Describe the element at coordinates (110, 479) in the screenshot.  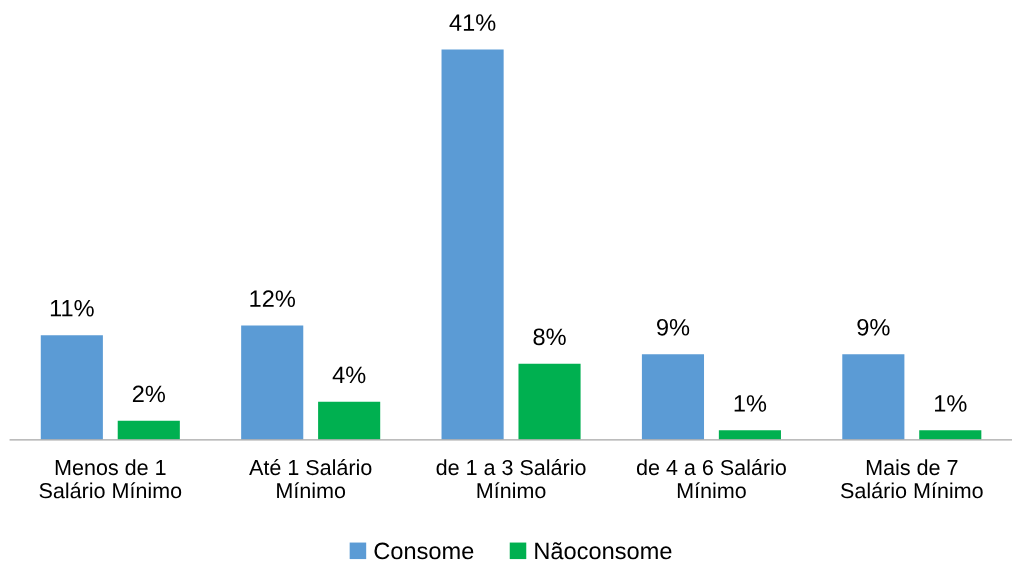
I see `x-tick-label: Menos de 1 Salário Mínimo` at that location.